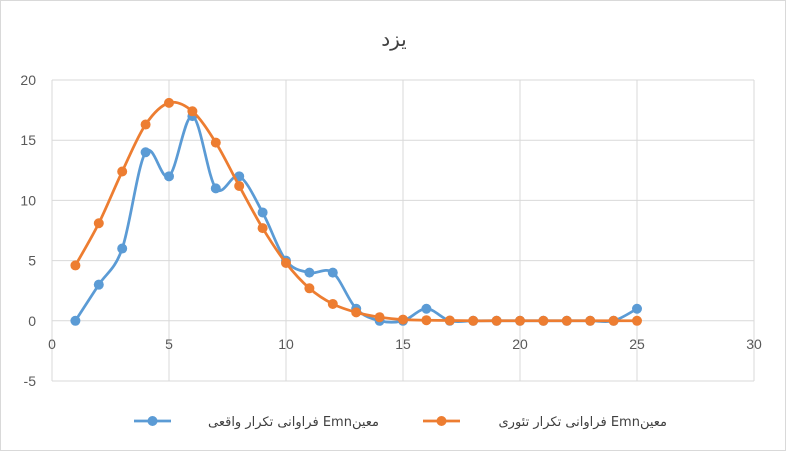 The width and height of the screenshot is (787, 452). I want to click on y-tick-label: 20, so click(28, 80).